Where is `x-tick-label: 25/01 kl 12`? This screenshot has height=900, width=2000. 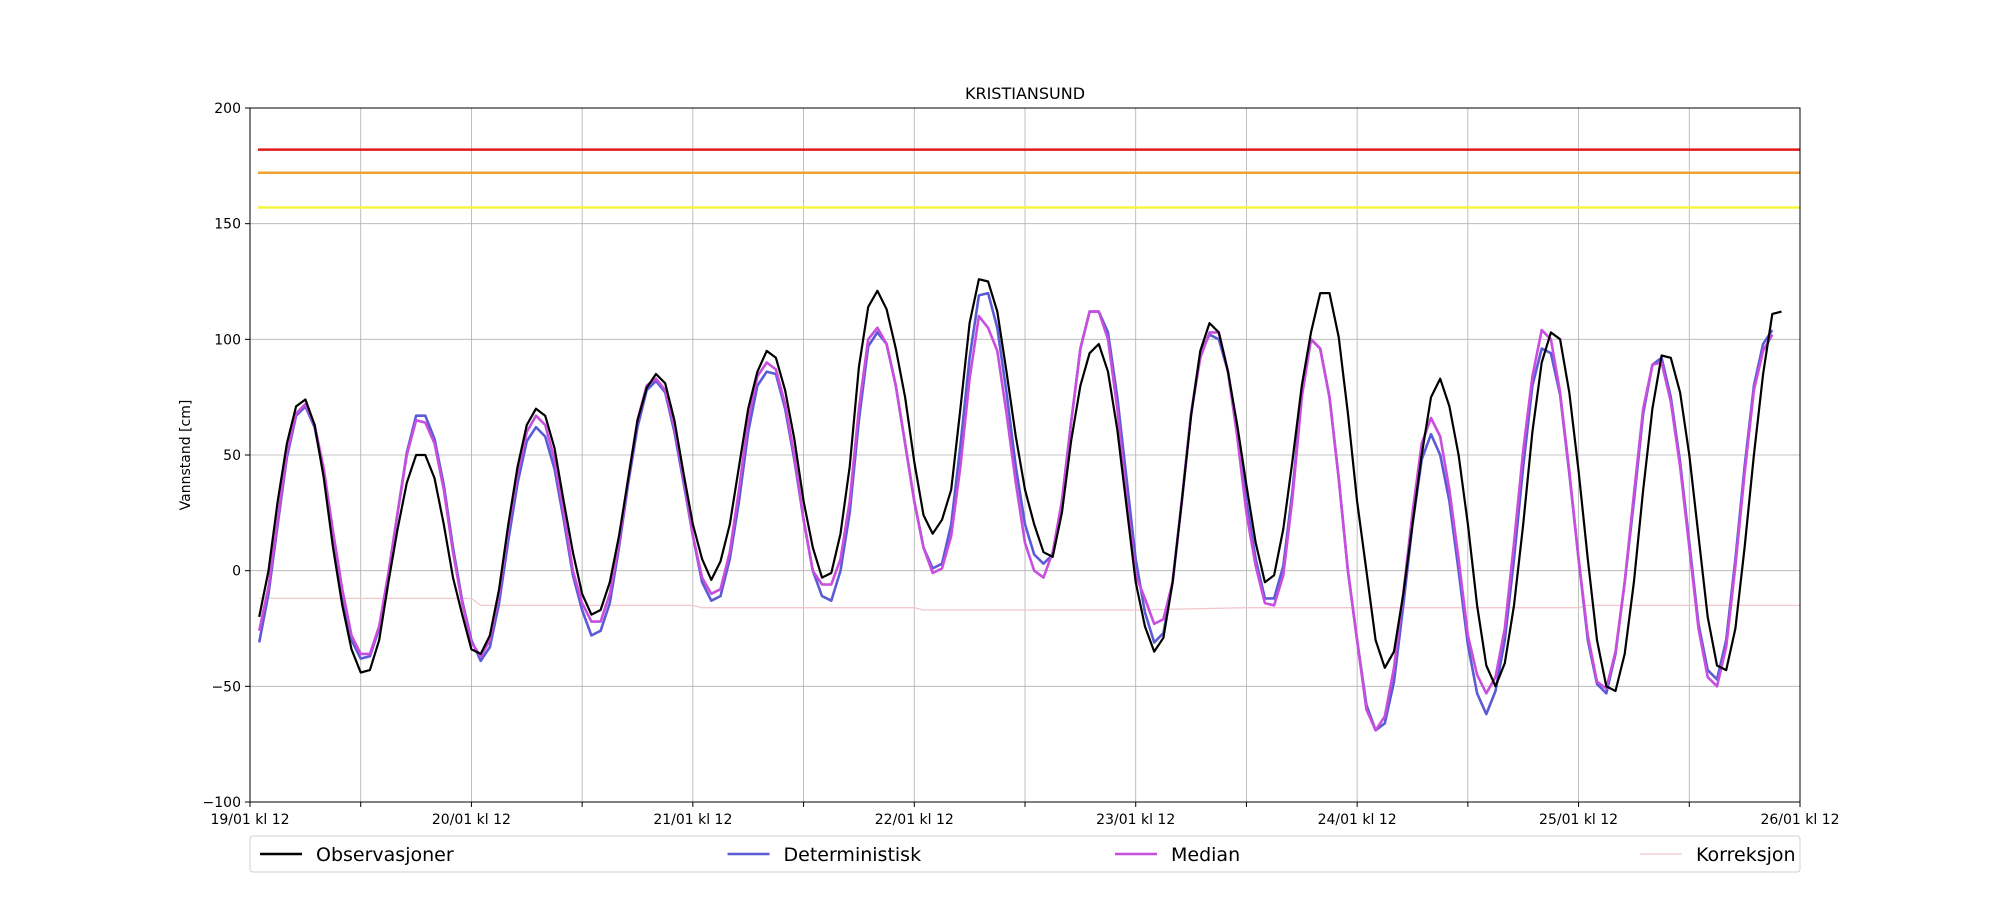 x-tick-label: 25/01 kl 12 is located at coordinates (1578, 820).